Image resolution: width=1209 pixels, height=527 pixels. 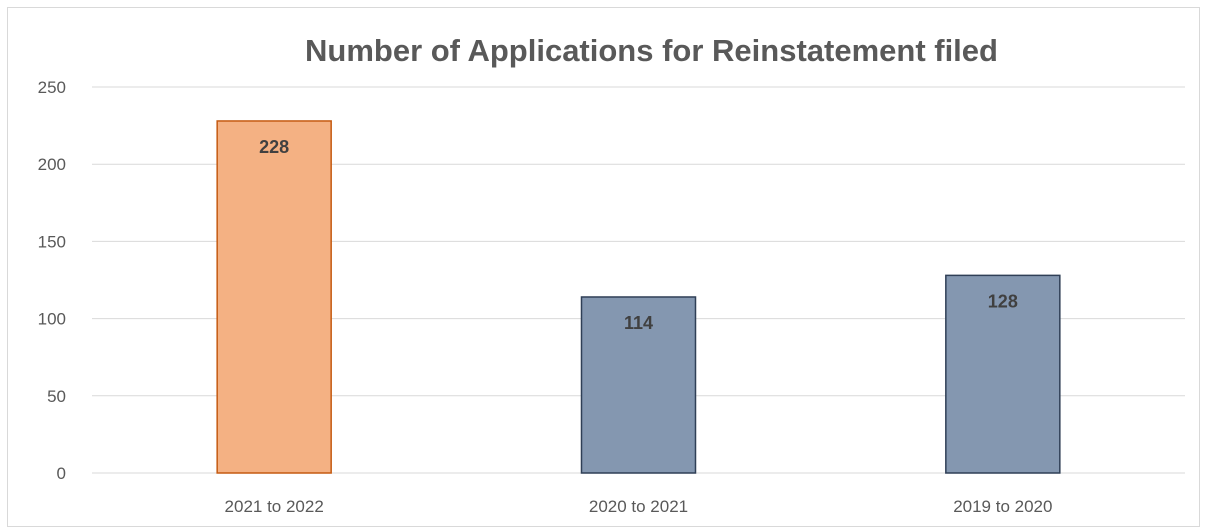 What do you see at coordinates (52, 87) in the screenshot?
I see `y-tick-label: 250` at bounding box center [52, 87].